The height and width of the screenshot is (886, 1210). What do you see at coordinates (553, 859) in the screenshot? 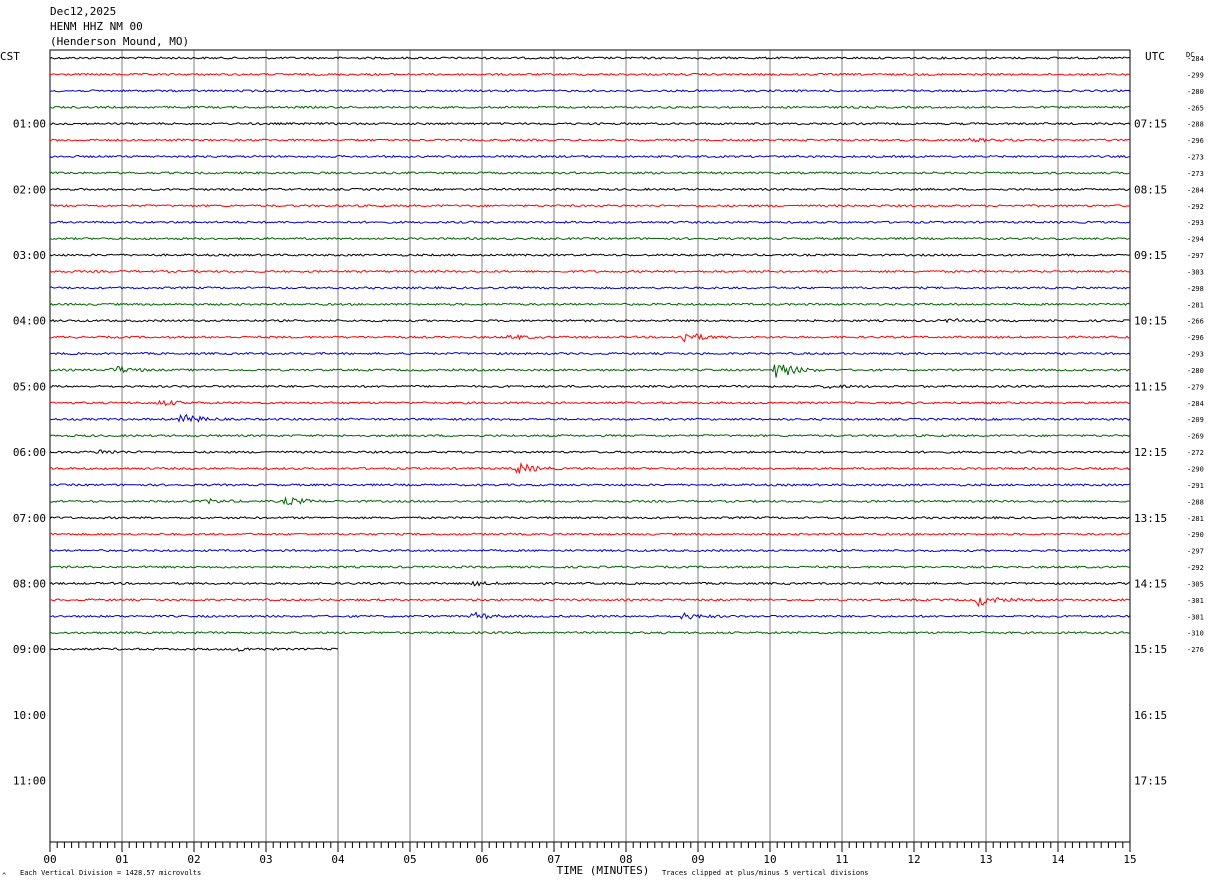
I see `x-tick-label: 07` at bounding box center [553, 859].